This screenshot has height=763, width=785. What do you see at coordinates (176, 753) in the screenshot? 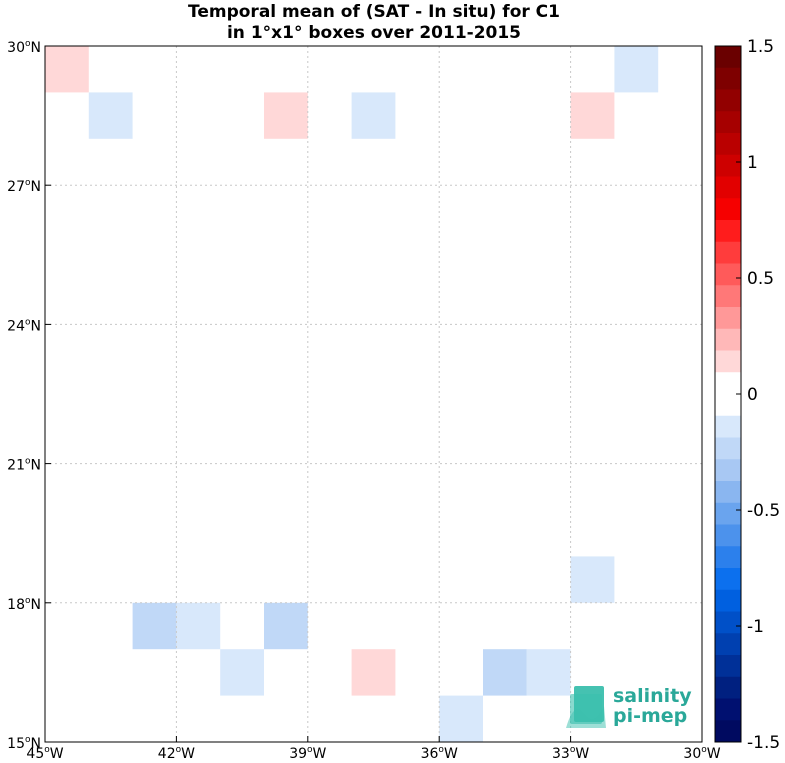
I see `x-tick-label: 42oW` at bounding box center [176, 753].